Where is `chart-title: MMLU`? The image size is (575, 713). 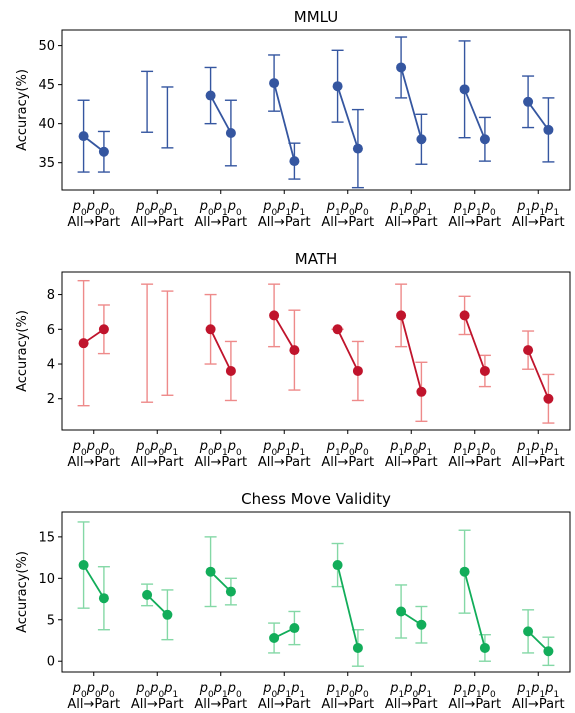 chart-title: MMLU is located at coordinates (316, 17).